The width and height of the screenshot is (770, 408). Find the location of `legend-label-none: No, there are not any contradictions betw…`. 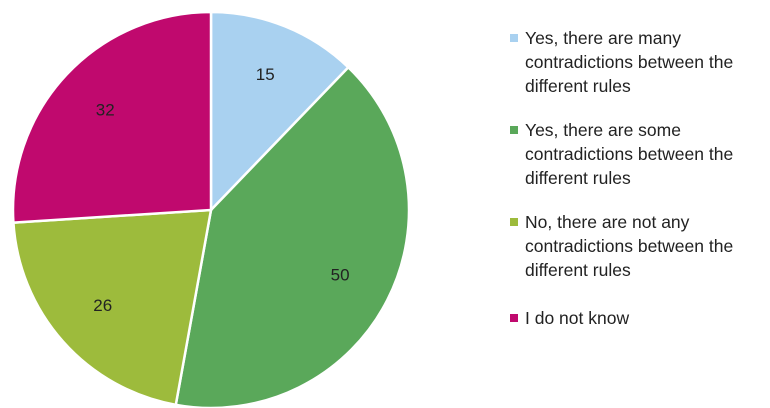

legend-label-none: No, there are not any contradictions betw… is located at coordinates (629, 246).